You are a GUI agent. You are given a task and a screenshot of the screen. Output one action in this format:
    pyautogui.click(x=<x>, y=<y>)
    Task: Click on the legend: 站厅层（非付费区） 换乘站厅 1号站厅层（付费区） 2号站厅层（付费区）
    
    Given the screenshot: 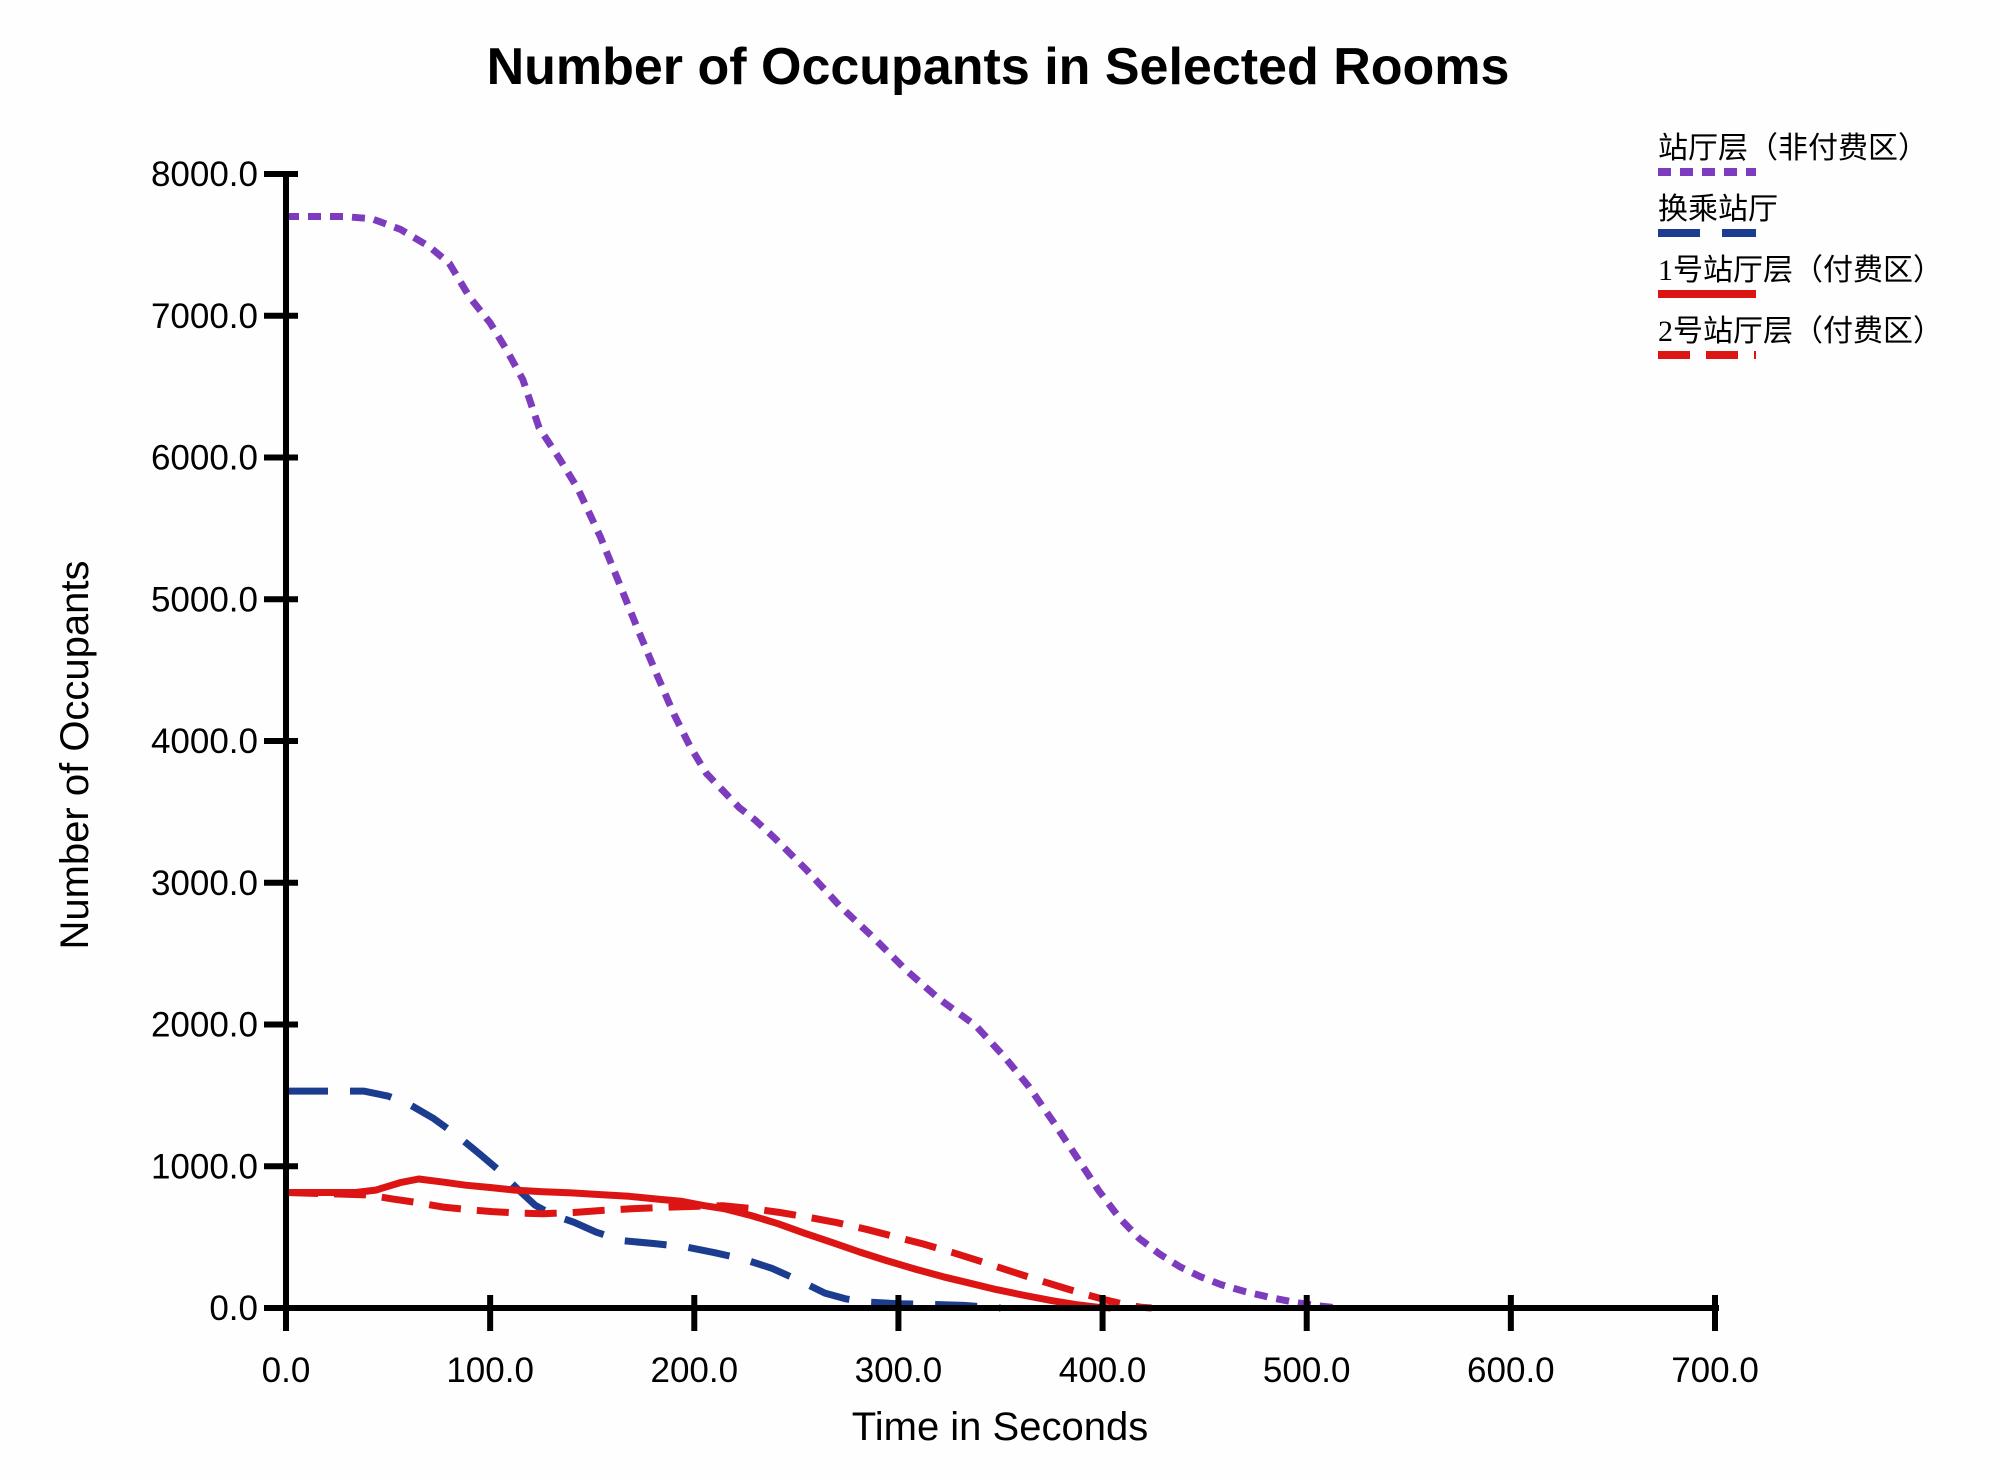 What is the action you would take?
    pyautogui.click(x=1800, y=245)
    